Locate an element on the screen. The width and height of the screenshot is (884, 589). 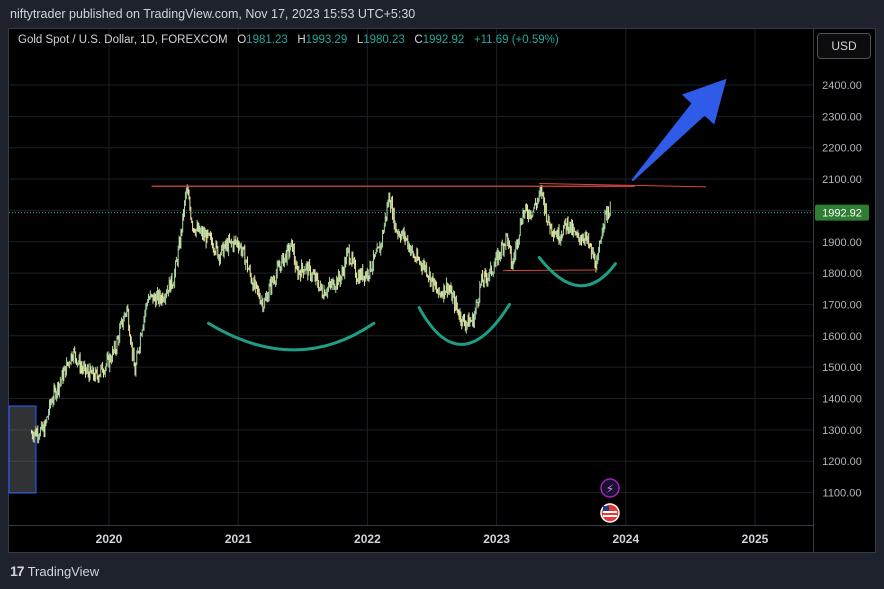
y-tick-label: 1900.00 is located at coordinates (842, 243).